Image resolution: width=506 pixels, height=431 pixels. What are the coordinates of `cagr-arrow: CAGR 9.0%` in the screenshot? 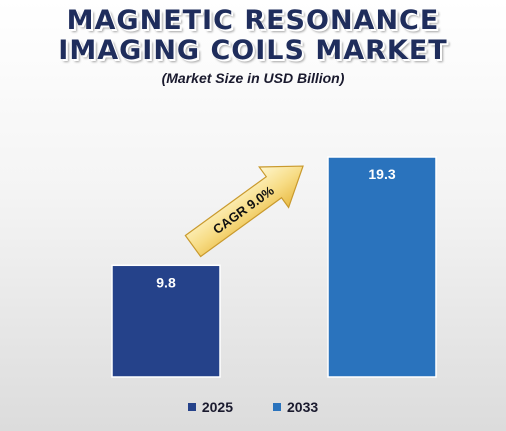 It's located at (244, 211).